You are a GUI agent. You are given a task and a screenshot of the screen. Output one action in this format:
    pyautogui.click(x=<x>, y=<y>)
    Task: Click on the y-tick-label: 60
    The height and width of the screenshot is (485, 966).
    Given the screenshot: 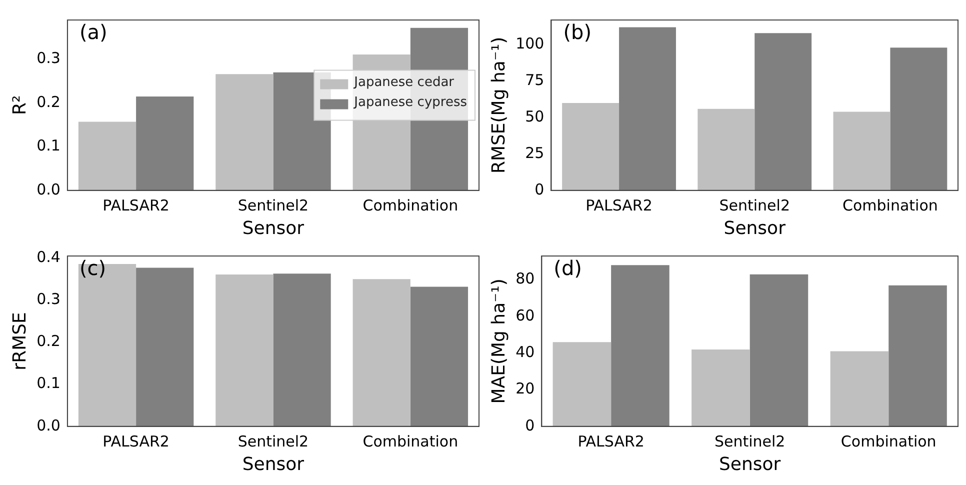 What is the action you would take?
    pyautogui.click(x=525, y=315)
    